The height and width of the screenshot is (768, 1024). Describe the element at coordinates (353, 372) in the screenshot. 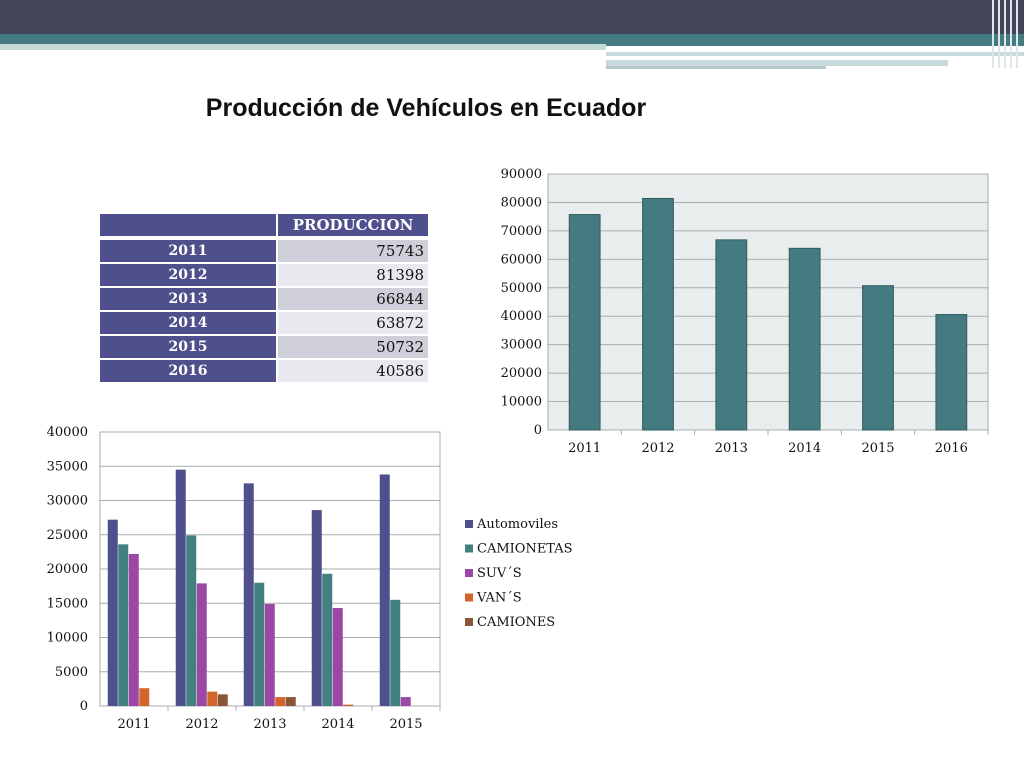

I see `table-cell-value: 40586` at that location.